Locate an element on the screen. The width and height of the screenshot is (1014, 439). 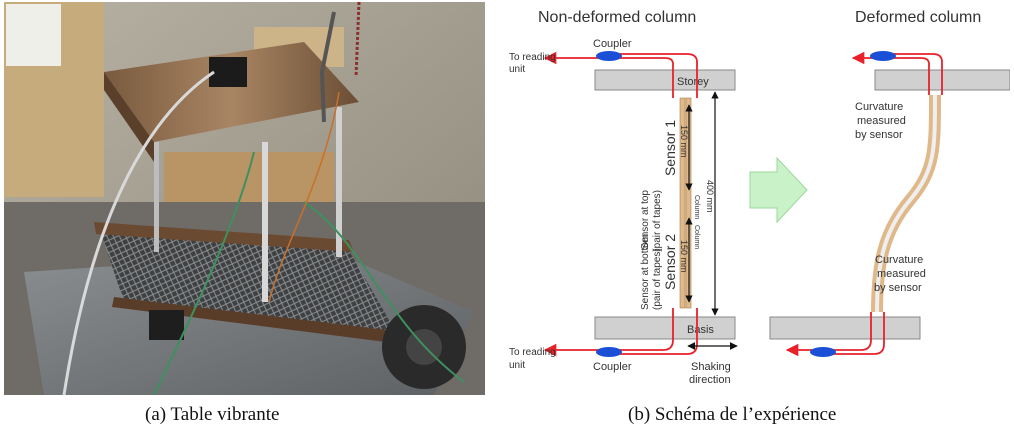
reading-unit-label-top-1: To reading is located at coordinates (532, 57).